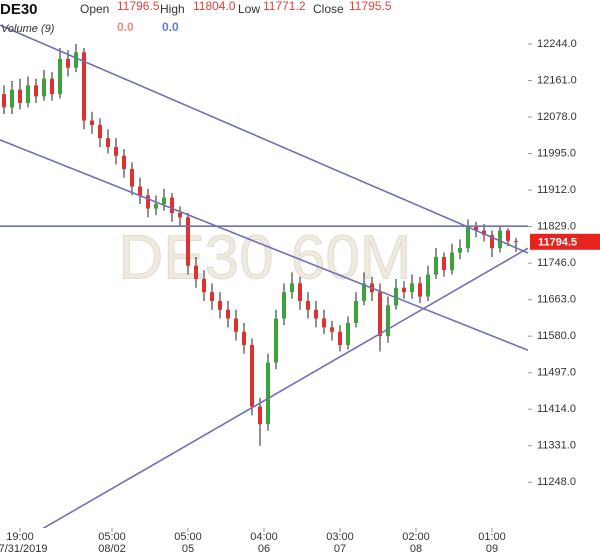 The height and width of the screenshot is (558, 600). What do you see at coordinates (28, 29) in the screenshot?
I see `volume-label: Volume (9)` at bounding box center [28, 29].